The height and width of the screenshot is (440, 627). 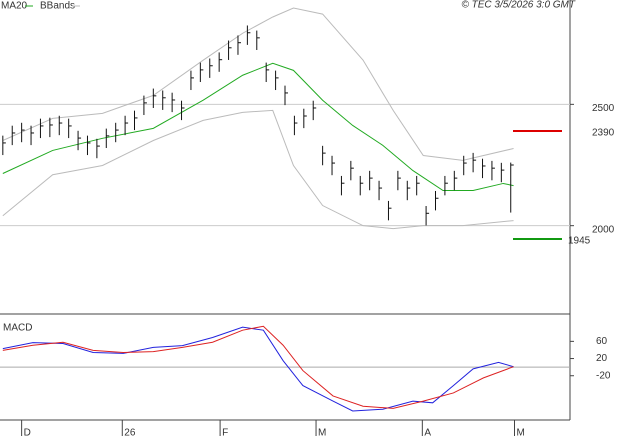 I want to click on x-tick-label: 26, so click(x=130, y=433).